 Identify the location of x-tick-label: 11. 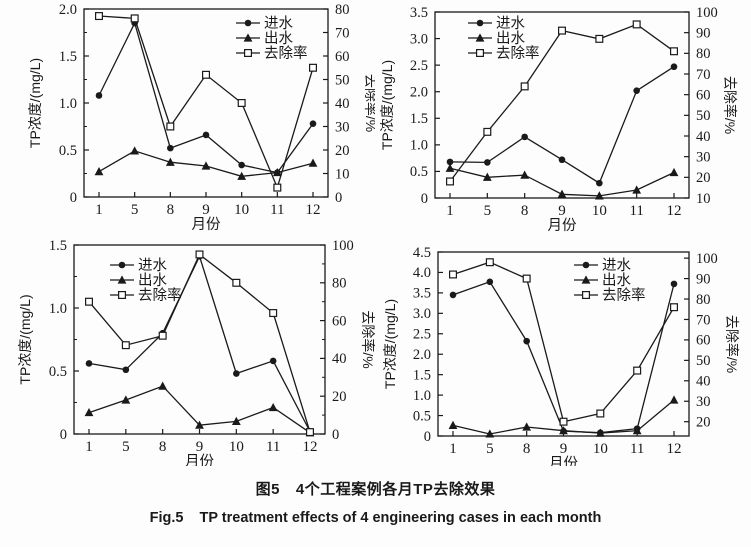
(277, 210).